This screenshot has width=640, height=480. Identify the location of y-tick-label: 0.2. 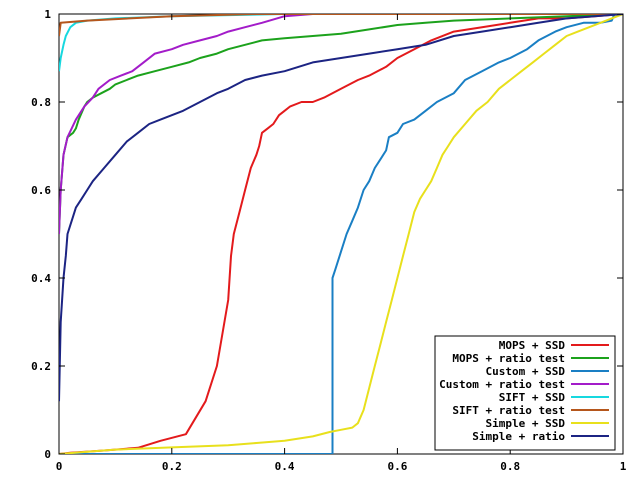
(41, 366).